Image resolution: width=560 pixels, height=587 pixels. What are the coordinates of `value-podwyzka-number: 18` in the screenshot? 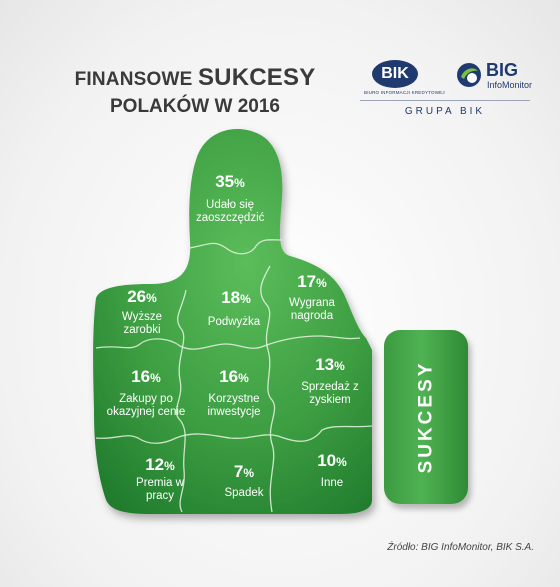 It's located at (231, 297).